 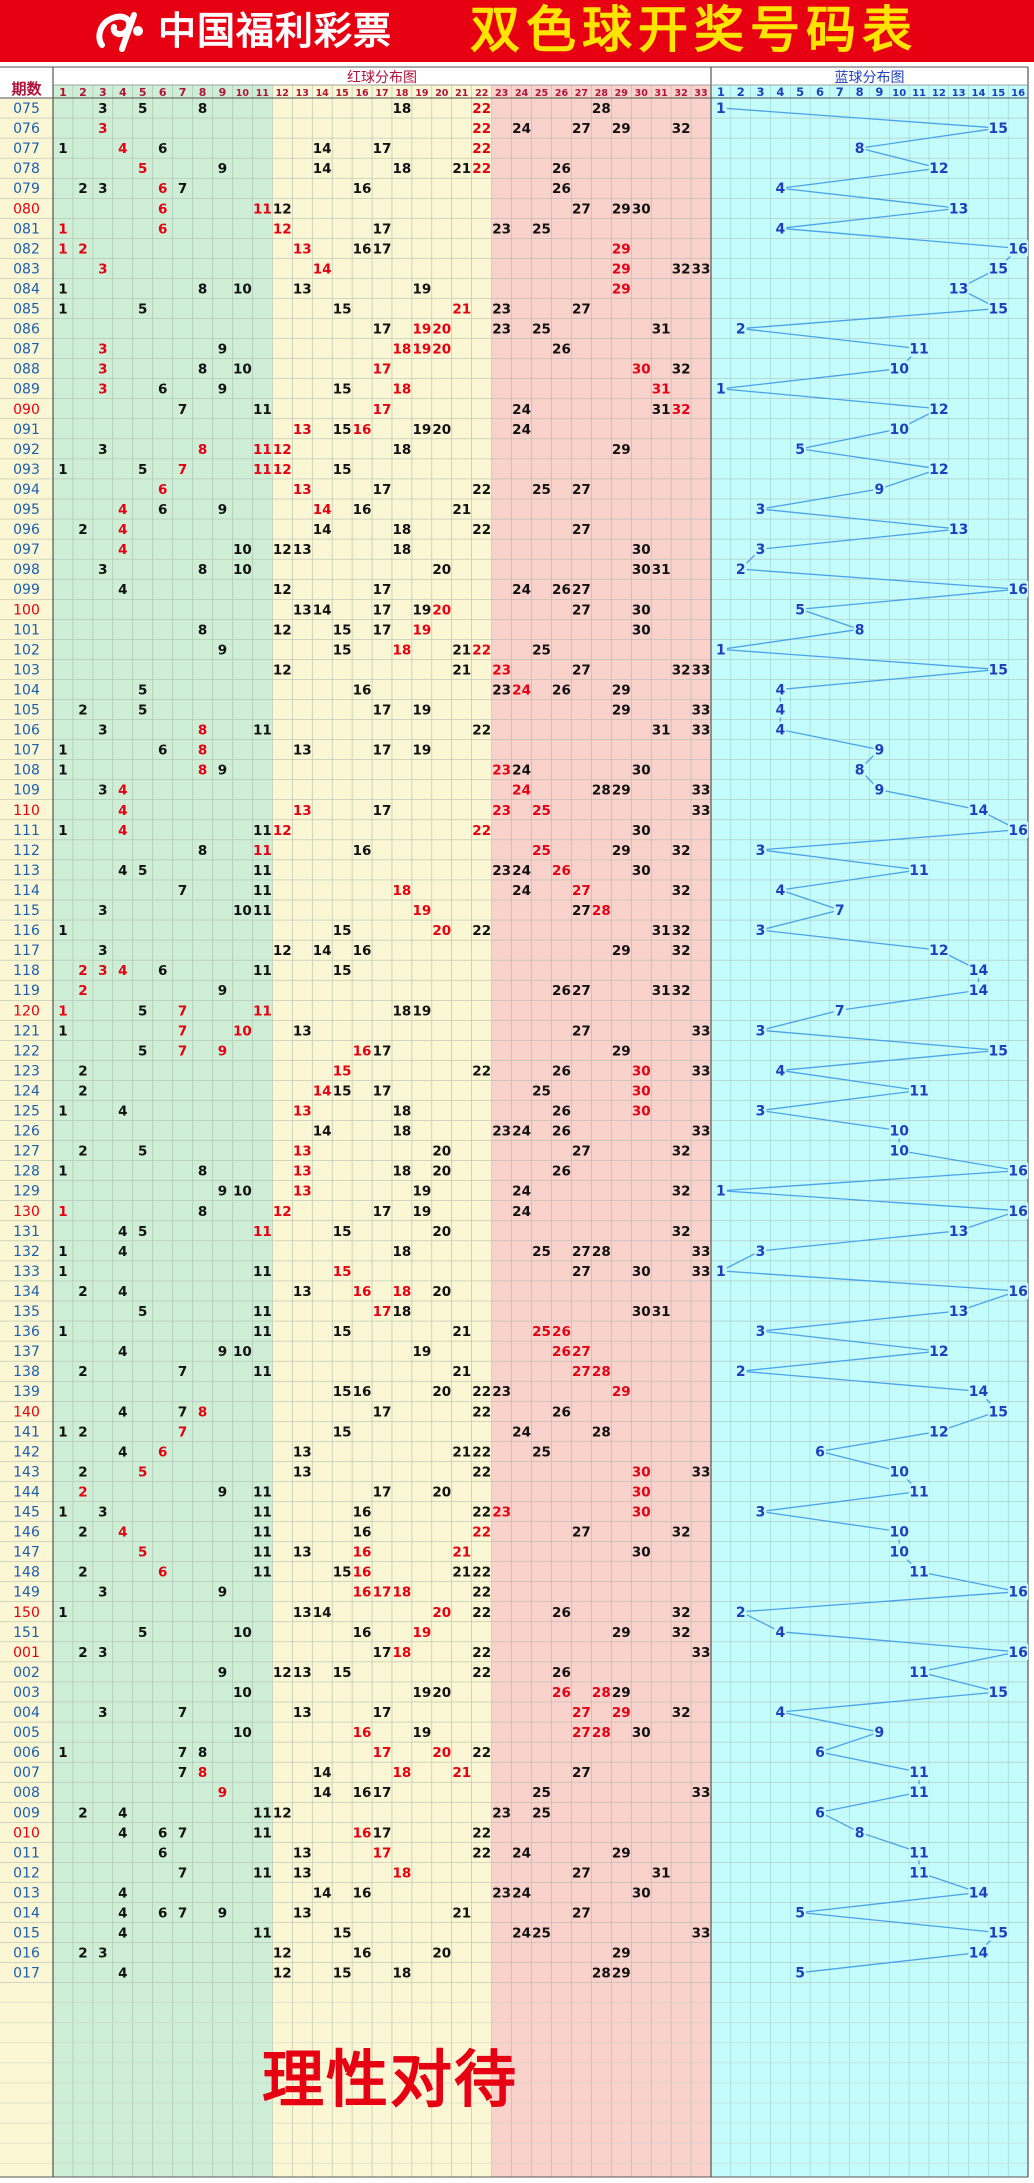 What do you see at coordinates (26, 1733) in the screenshot?
I see `period-label: 005` at bounding box center [26, 1733].